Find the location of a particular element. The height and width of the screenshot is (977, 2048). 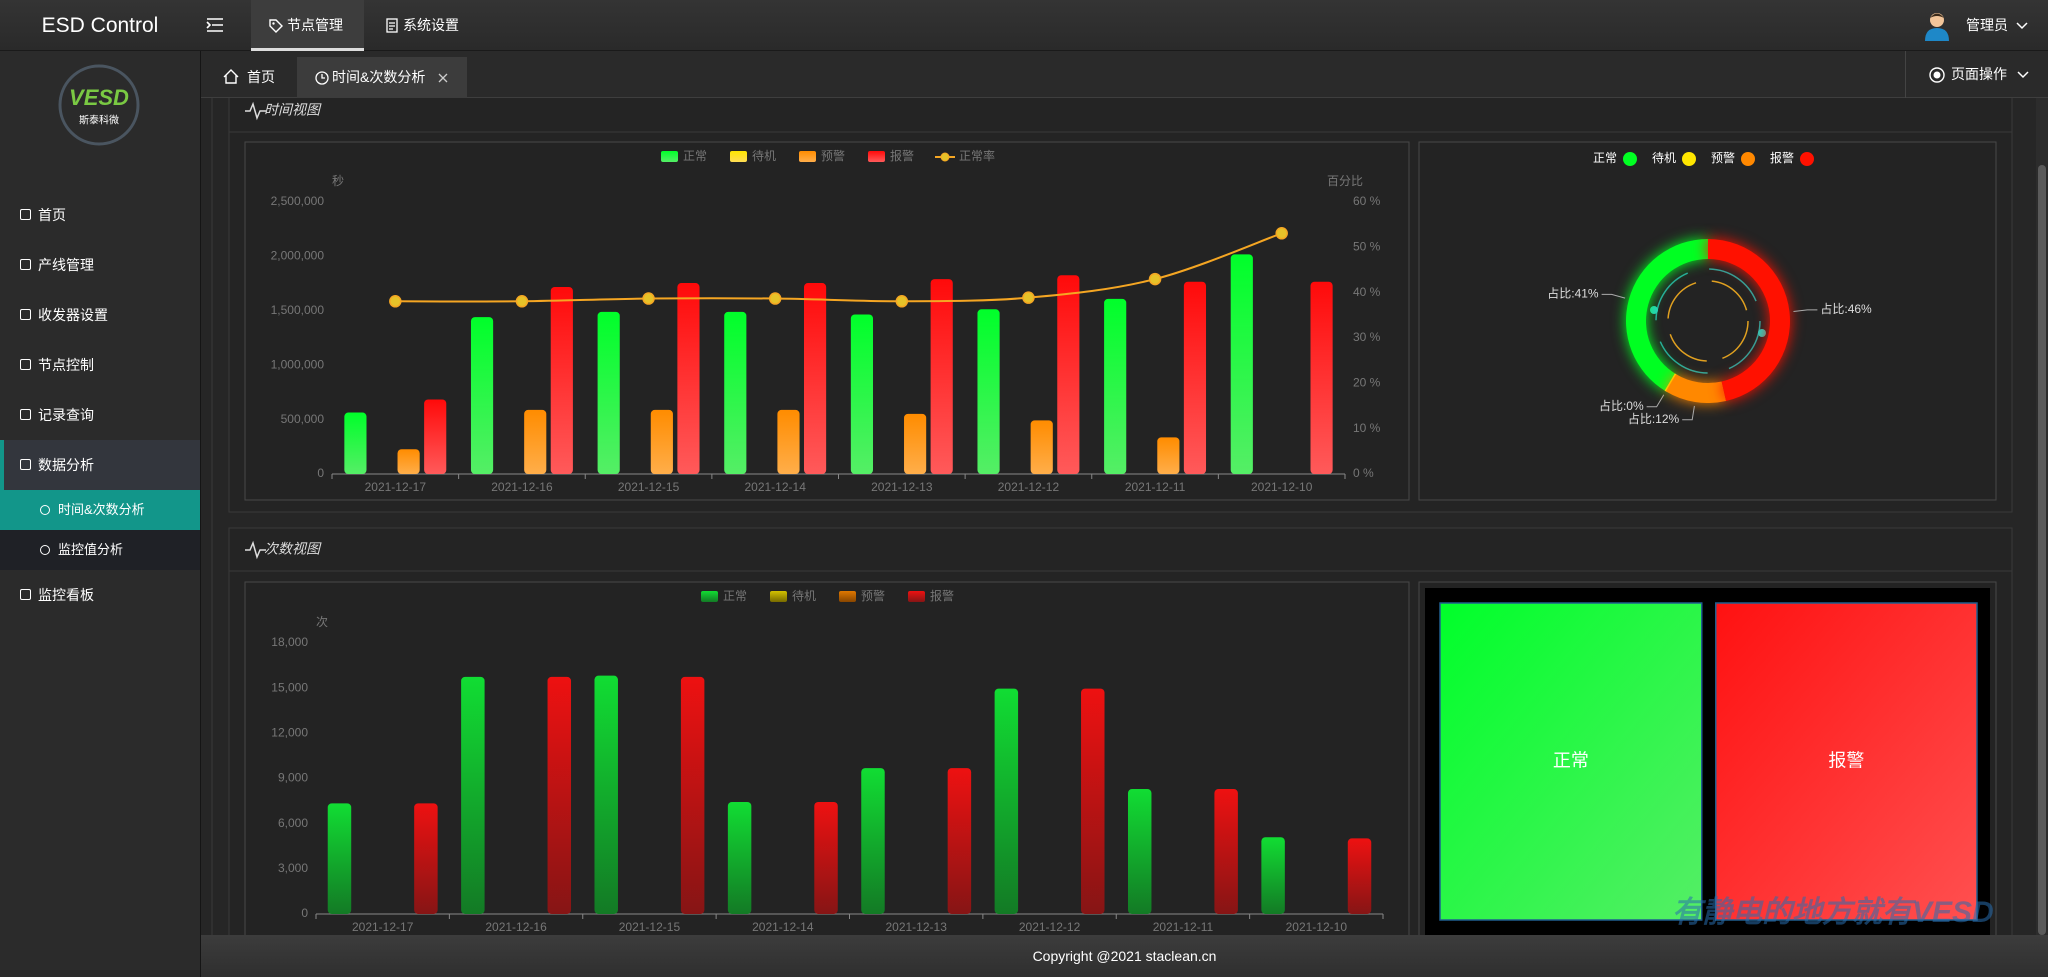

brand: ESD Control is located at coordinates (100, 25).